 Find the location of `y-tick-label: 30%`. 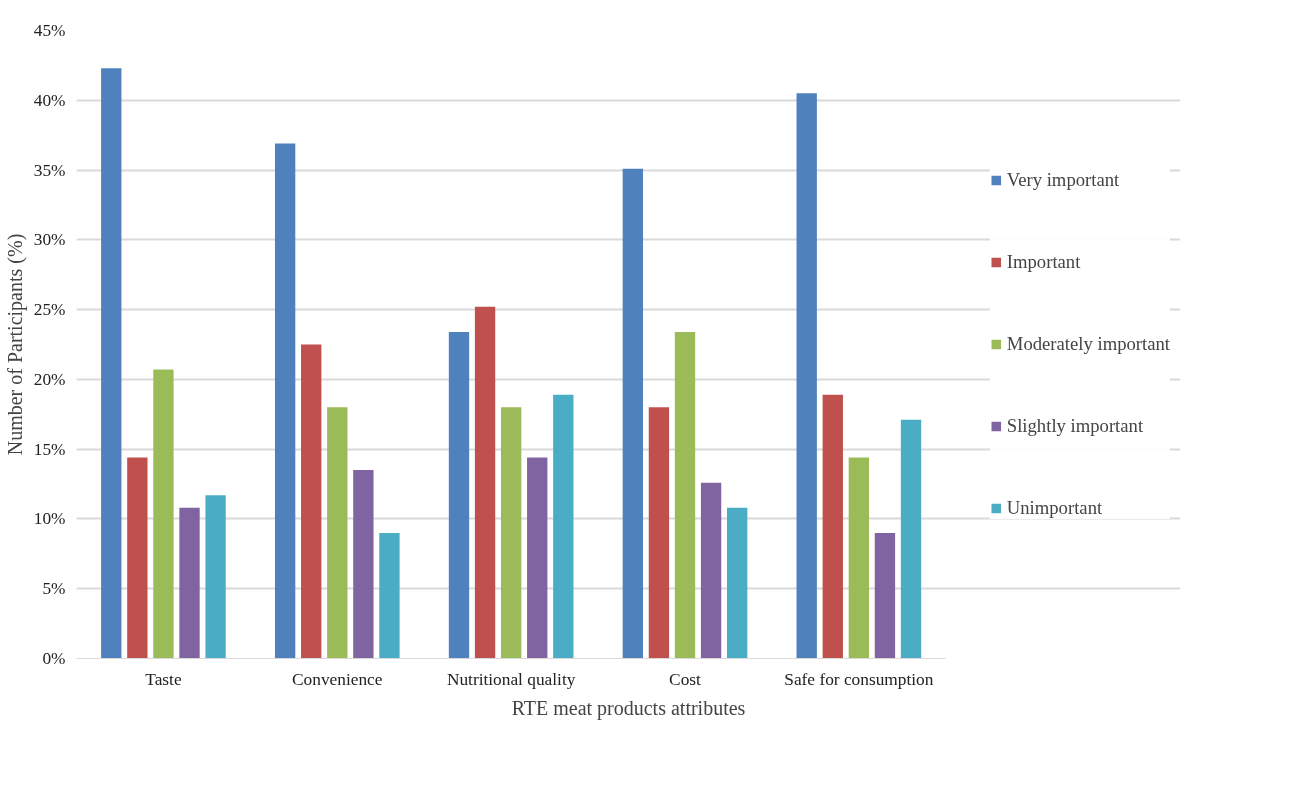

y-tick-label: 30% is located at coordinates (49, 240).